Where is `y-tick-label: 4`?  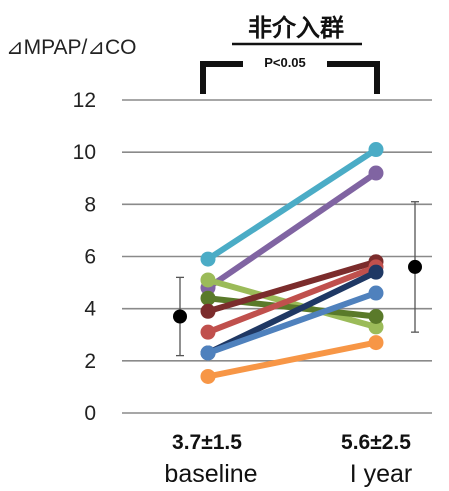 y-tick-label: 4 is located at coordinates (90, 309).